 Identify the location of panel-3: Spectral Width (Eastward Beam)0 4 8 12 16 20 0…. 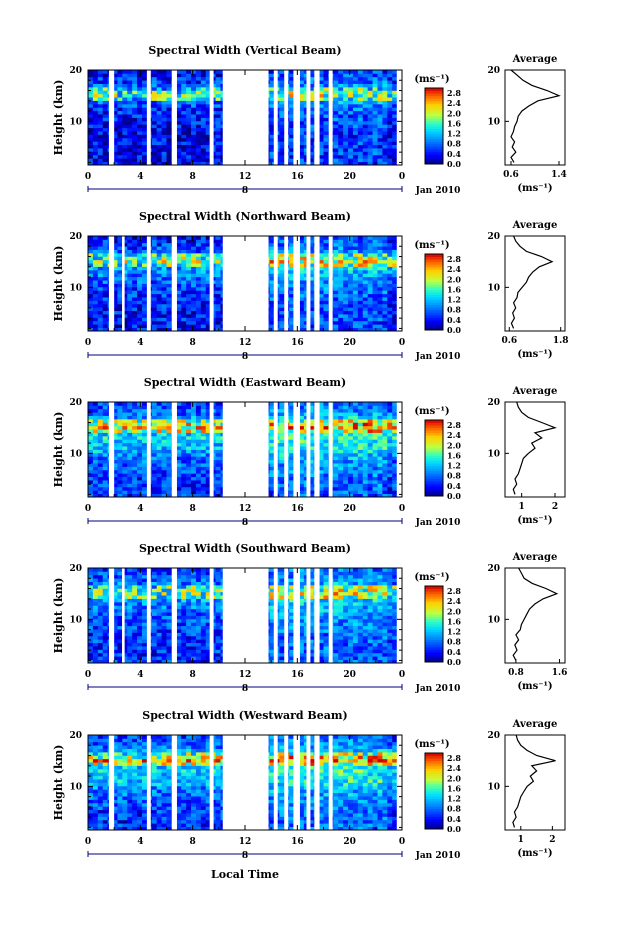
(309, 452).